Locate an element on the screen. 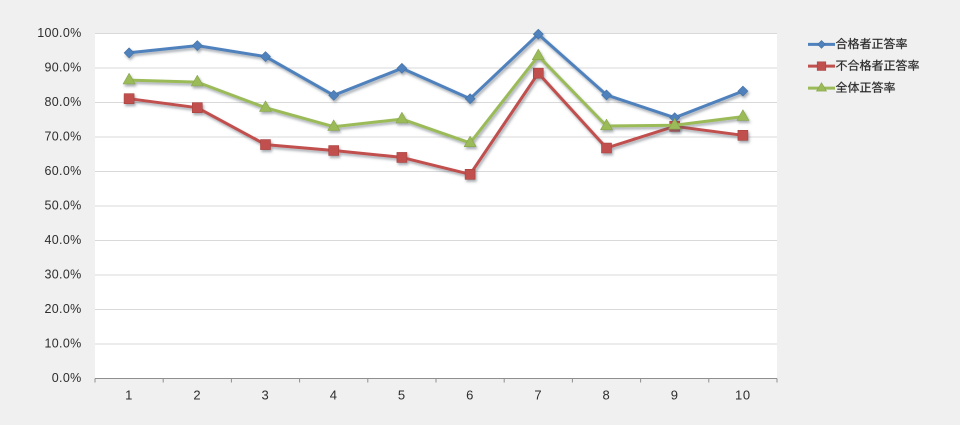 This screenshot has width=960, height=425. svg-text: 8 is located at coordinates (607, 395).